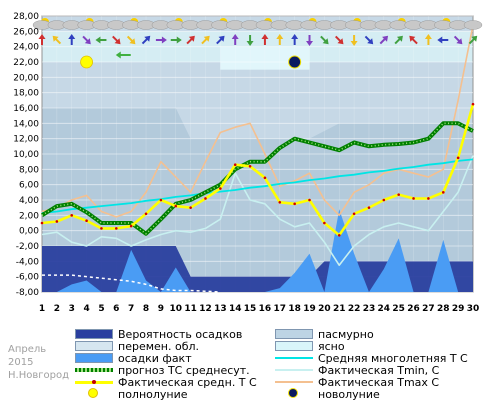 The image size is (487, 413). I want to click on legend-item: новолуние, so click(327, 394).